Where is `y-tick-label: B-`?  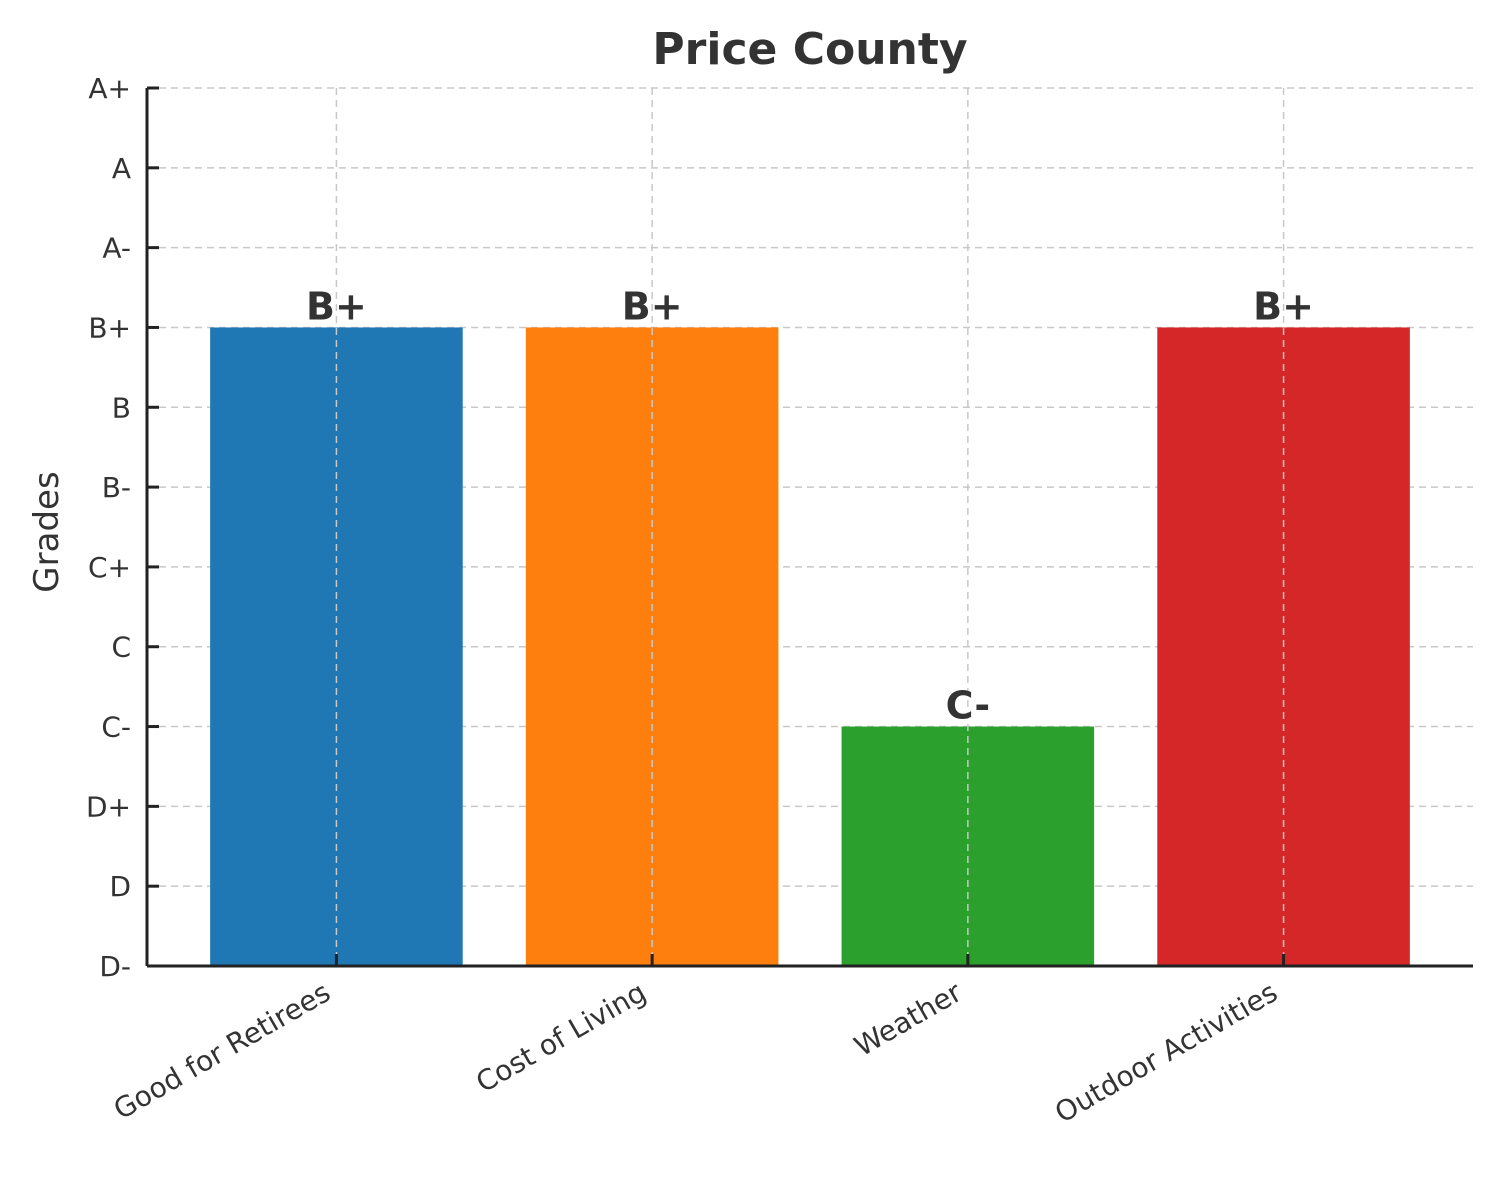 y-tick-label: B- is located at coordinates (116, 487).